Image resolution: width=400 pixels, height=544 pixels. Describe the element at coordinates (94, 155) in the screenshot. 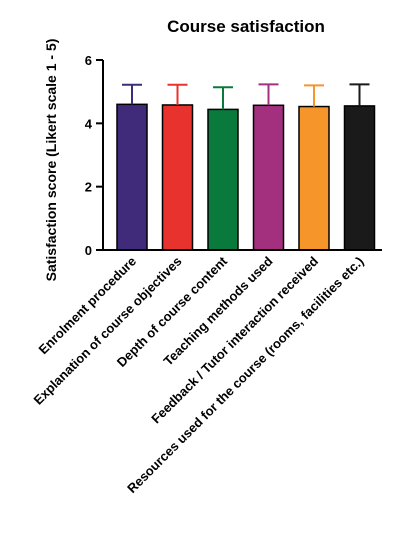

I see `y-ticks-group: 0 2 4 6` at that location.